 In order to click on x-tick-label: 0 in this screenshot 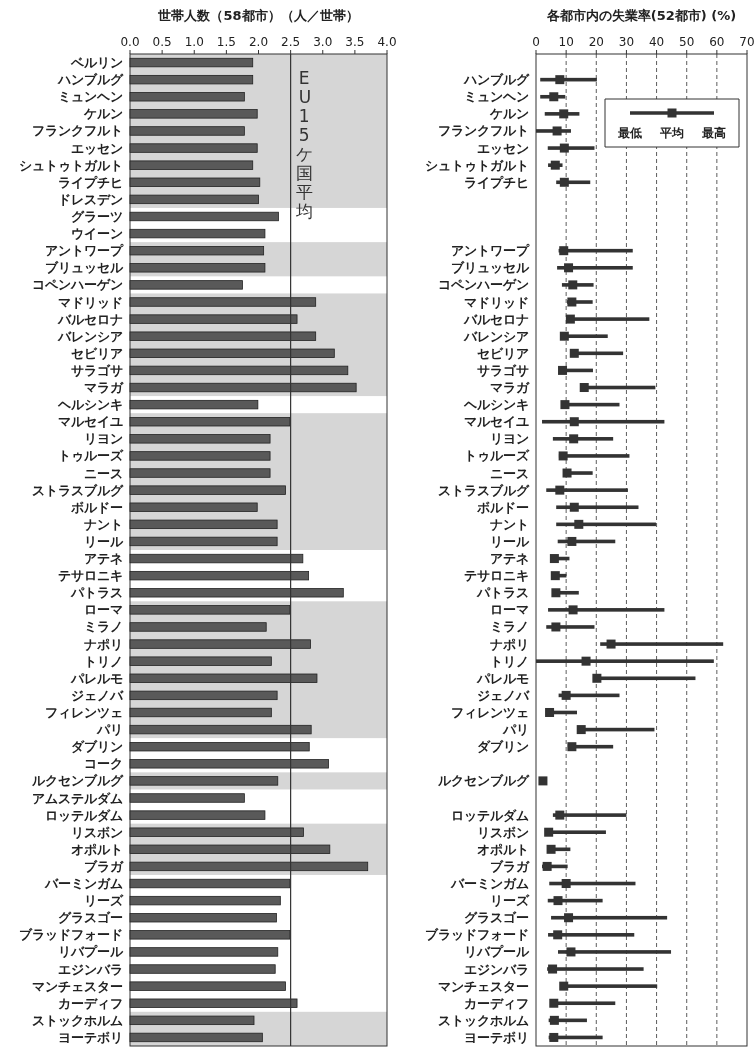, I will do `click(536, 42)`.